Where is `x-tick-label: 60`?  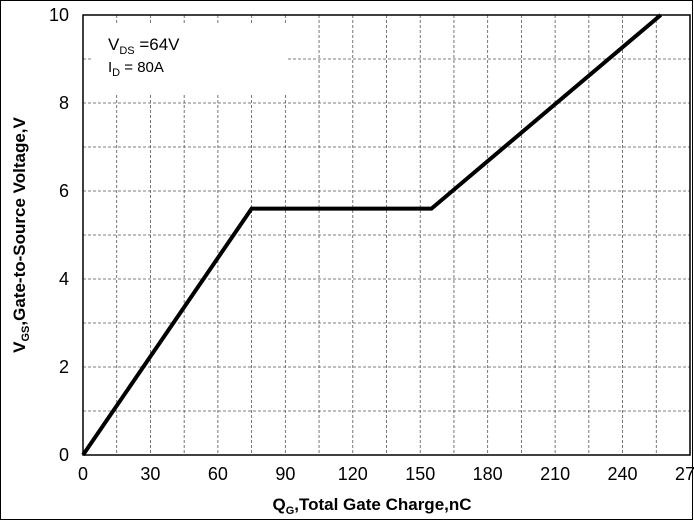
x-tick-label: 60 is located at coordinates (218, 474).